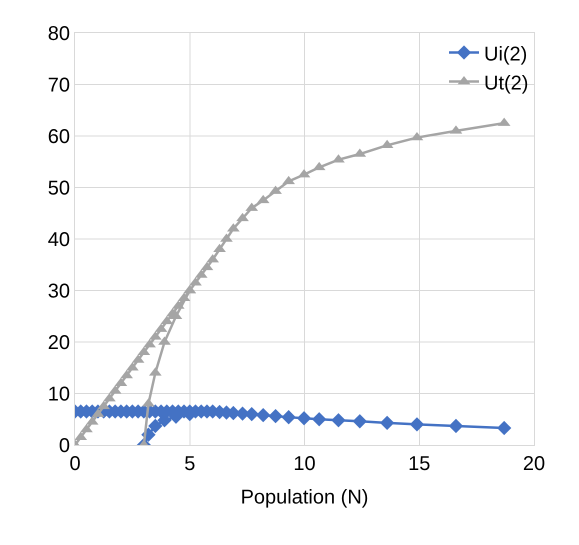  What do you see at coordinates (304, 464) in the screenshot?
I see `x-tick-label: 10` at bounding box center [304, 464].